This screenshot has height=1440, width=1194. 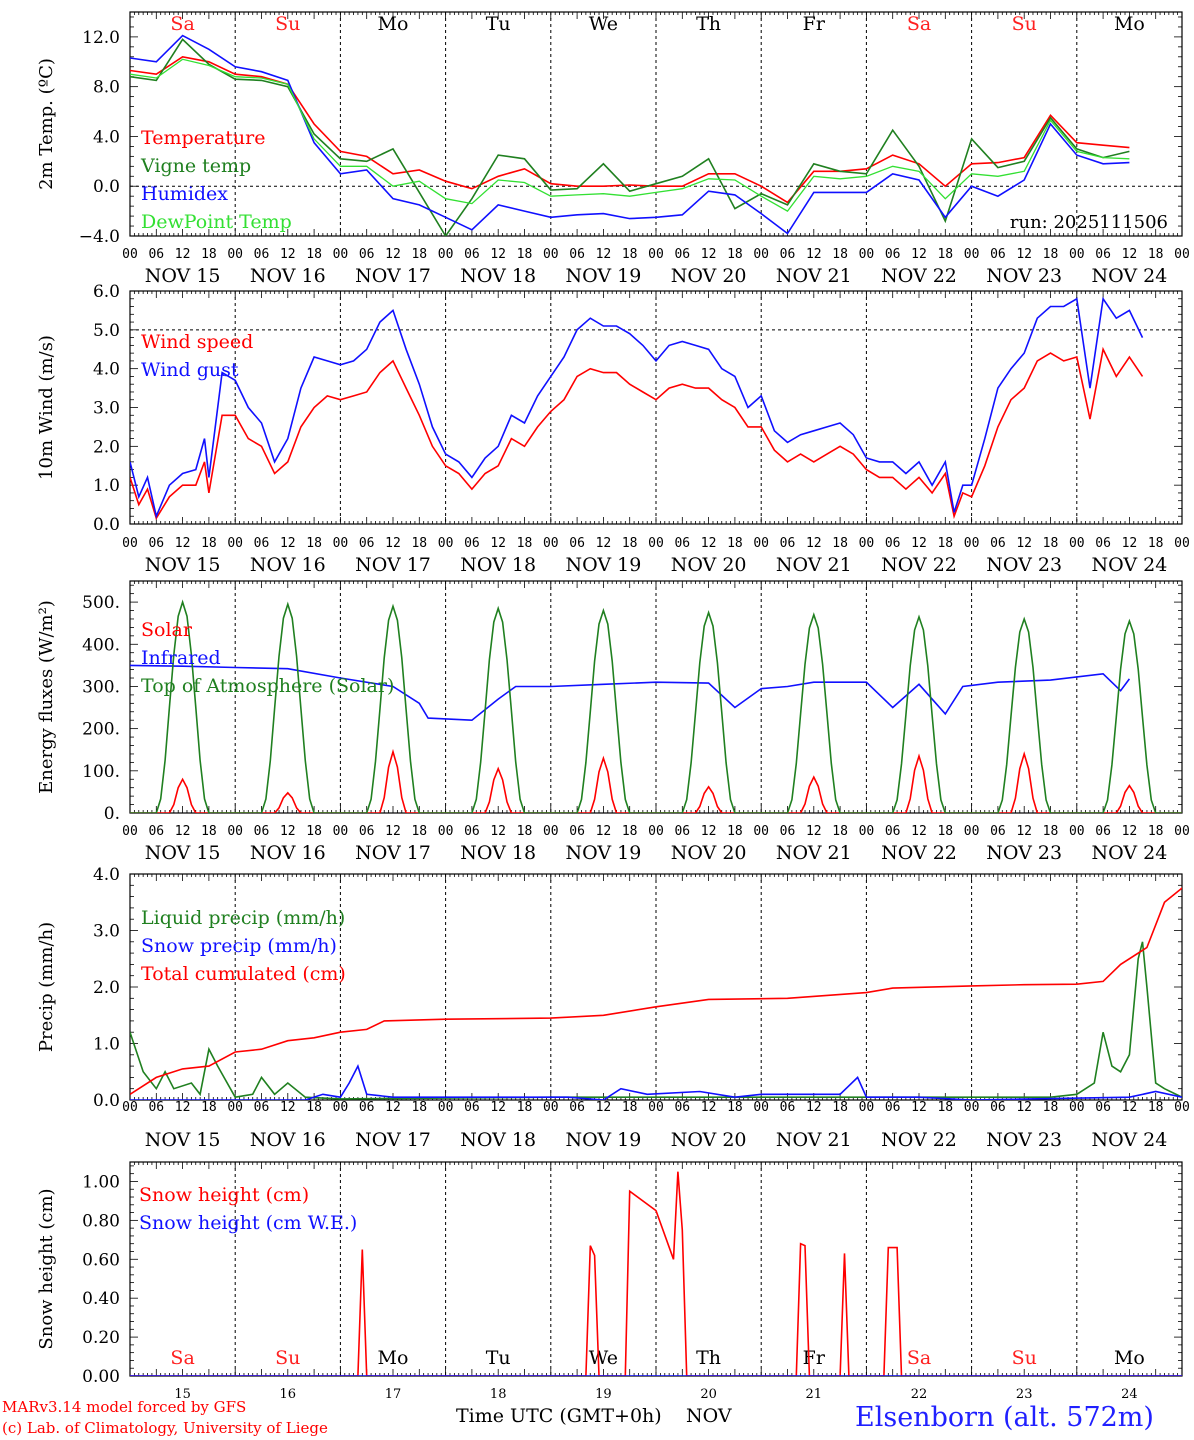 I want to click on date-label: NOV 24, so click(x=1129, y=565).